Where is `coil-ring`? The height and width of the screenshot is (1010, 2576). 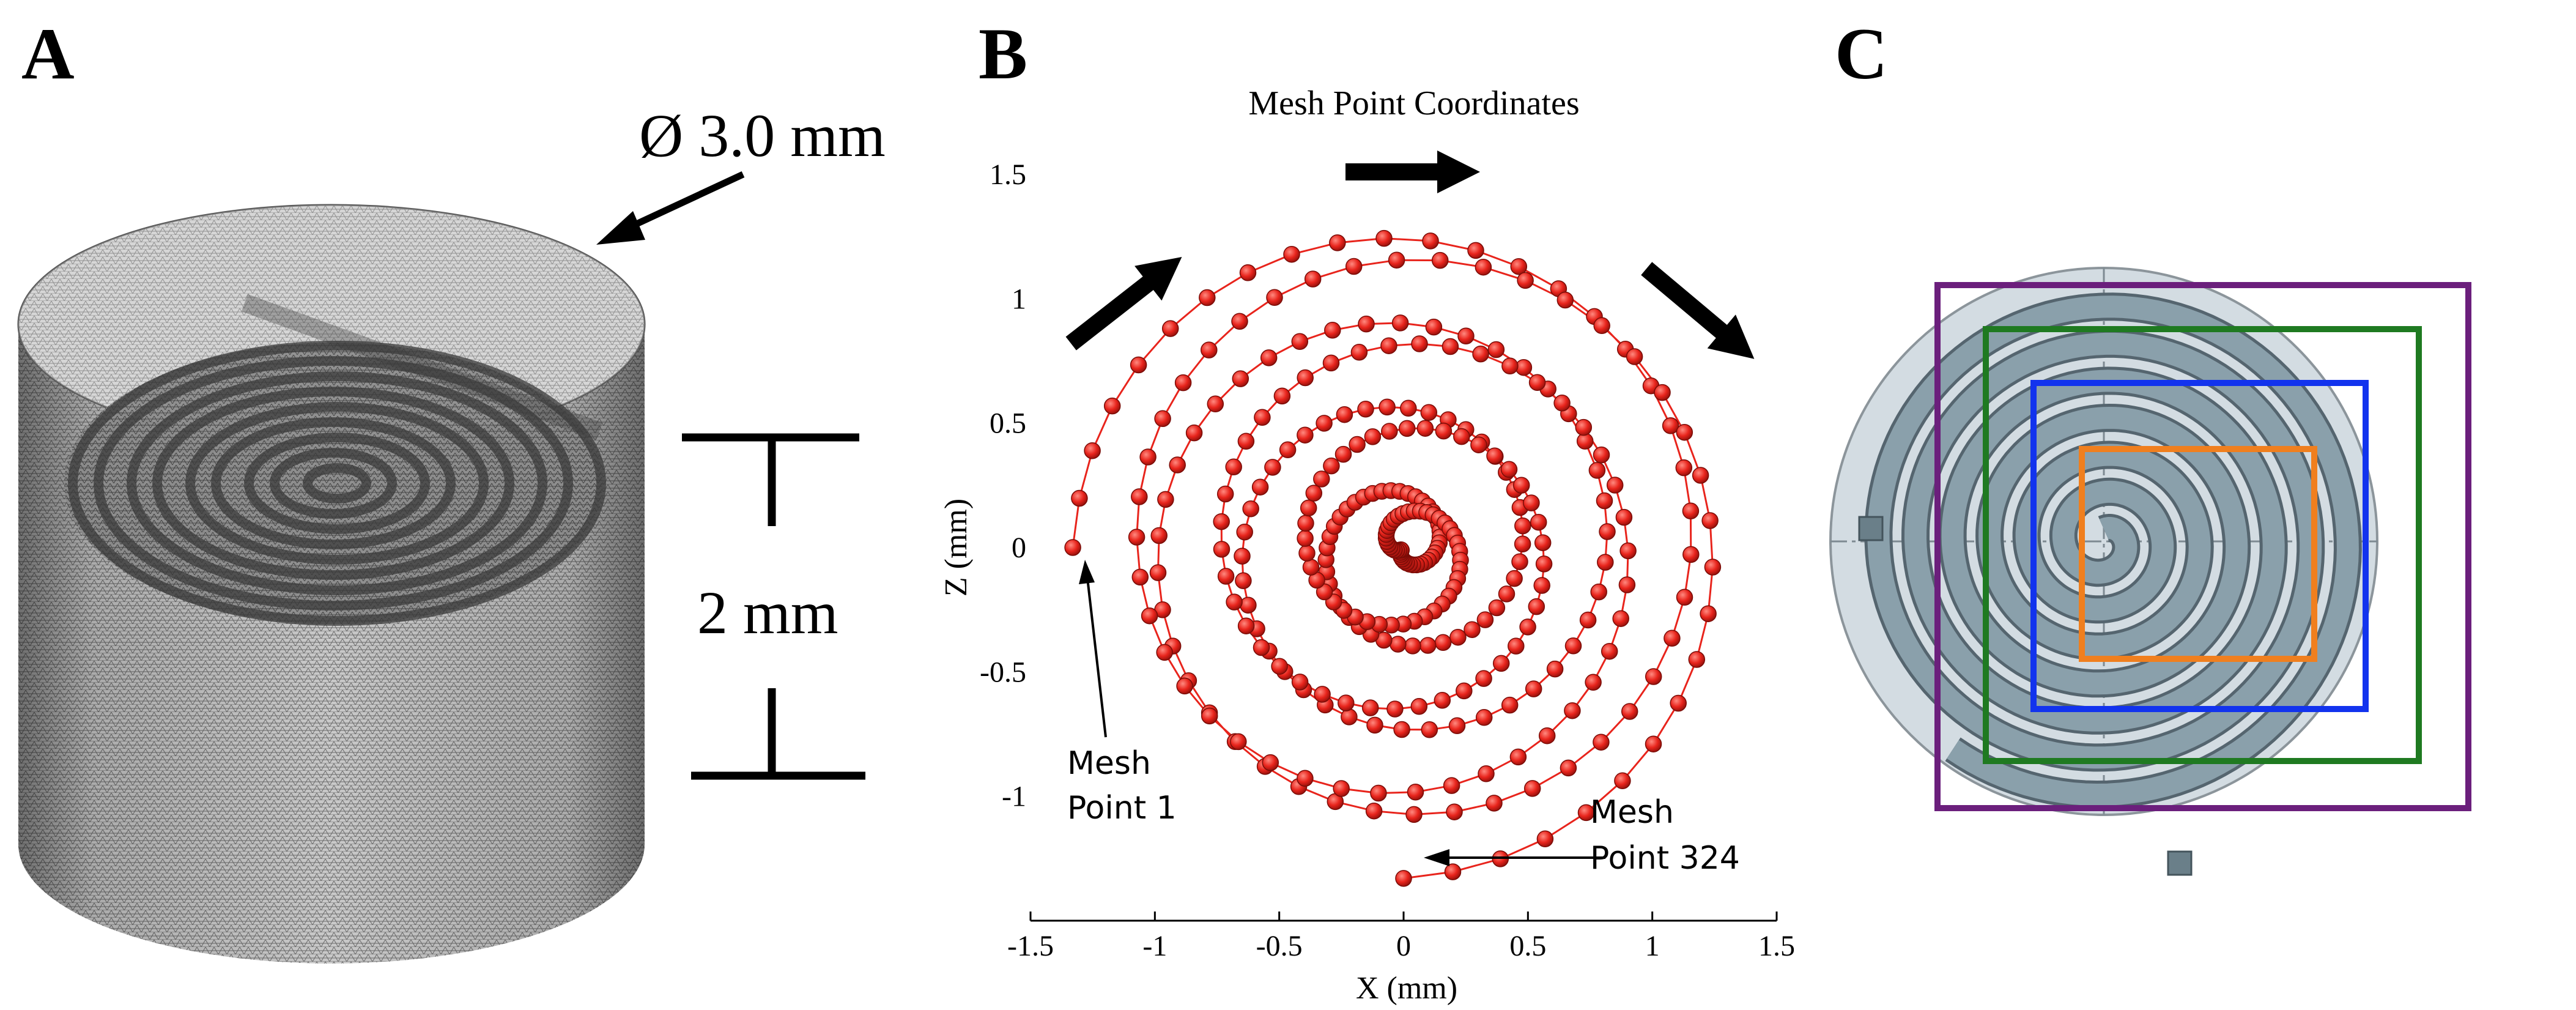
coil-ring is located at coordinates (337, 483).